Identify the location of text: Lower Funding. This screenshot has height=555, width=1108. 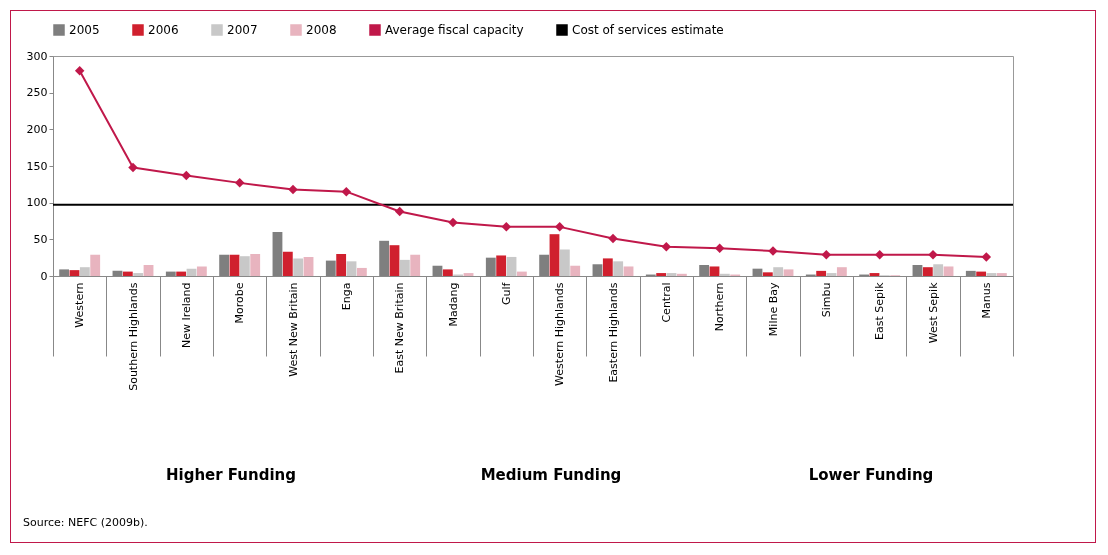
(871, 475).